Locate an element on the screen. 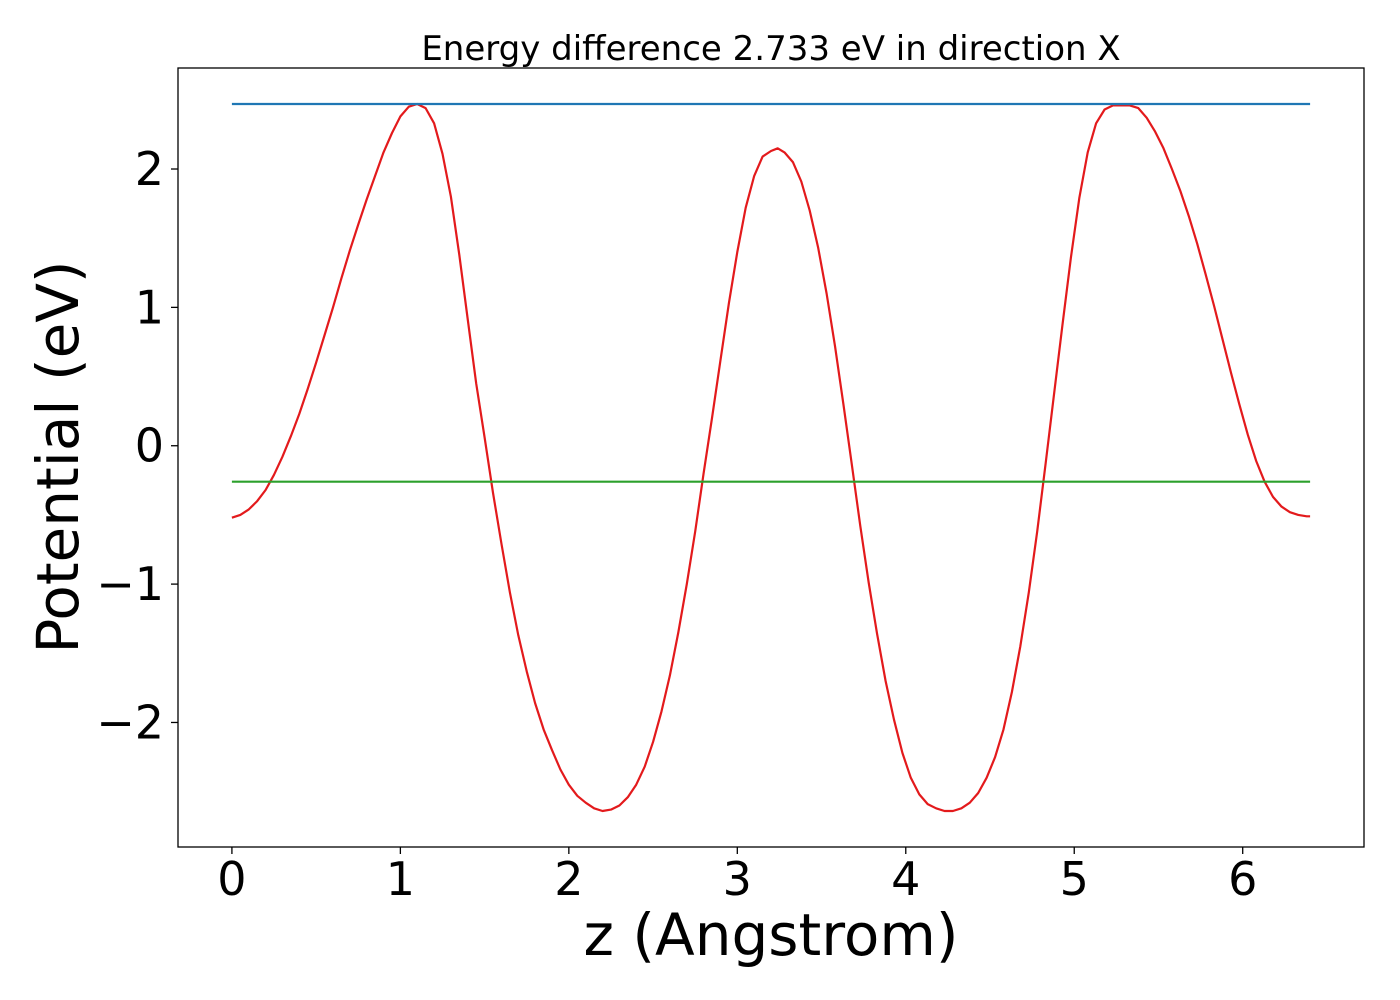 The image size is (1400, 1000). x-tick-label: 4 is located at coordinates (905, 879).